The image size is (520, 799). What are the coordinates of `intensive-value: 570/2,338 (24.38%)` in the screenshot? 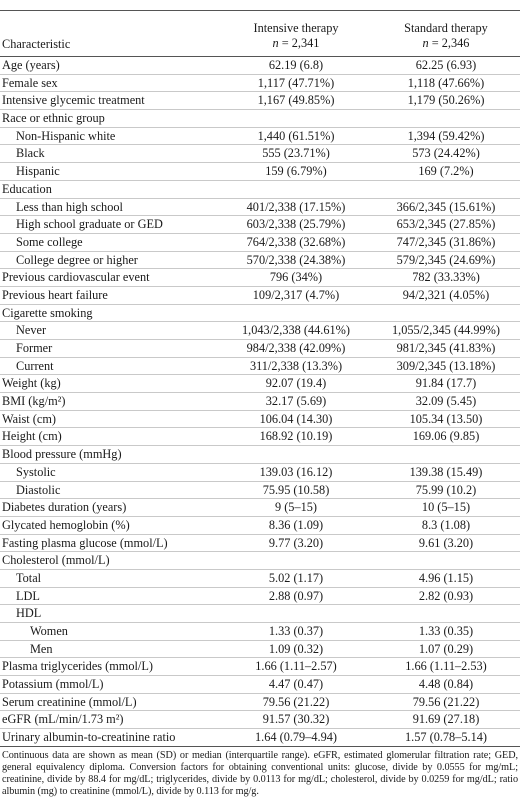 It's located at (296, 259).